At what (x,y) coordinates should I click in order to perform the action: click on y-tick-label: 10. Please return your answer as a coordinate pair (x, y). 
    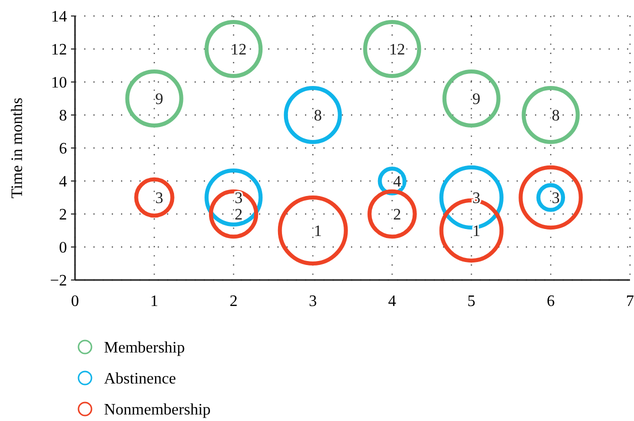
    Looking at the image, I should click on (59, 83).